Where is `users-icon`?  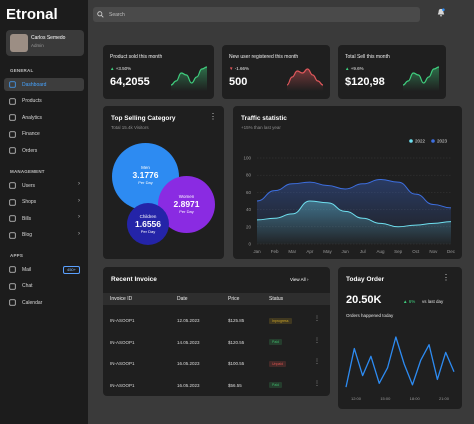
users-icon is located at coordinates (12, 185).